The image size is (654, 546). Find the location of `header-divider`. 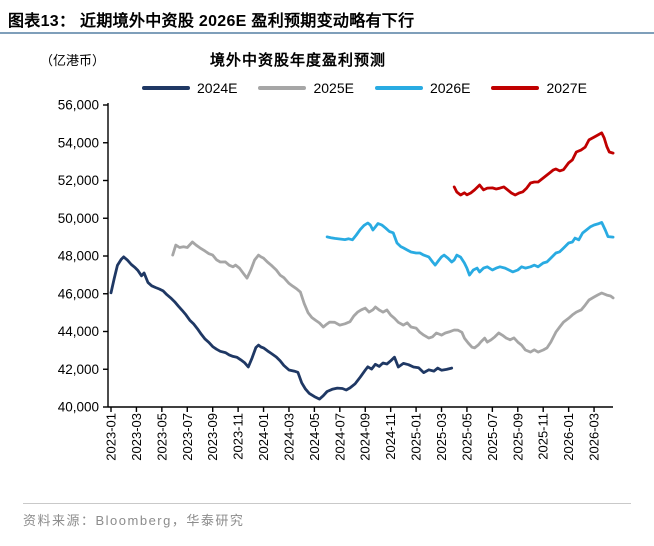

header-divider is located at coordinates (327, 33).